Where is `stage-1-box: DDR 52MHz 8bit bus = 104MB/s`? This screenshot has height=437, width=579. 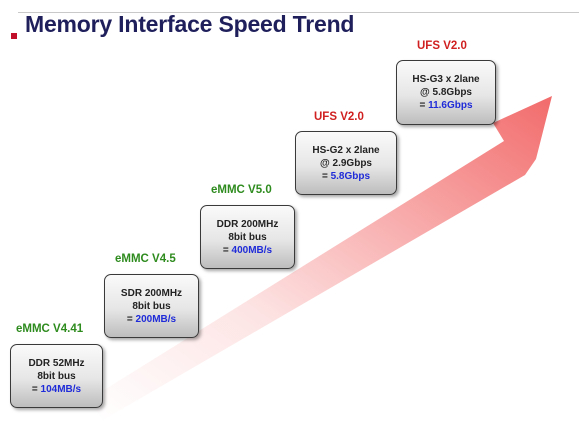
stage-1-box: DDR 52MHz 8bit bus = 104MB/s is located at coordinates (56, 376).